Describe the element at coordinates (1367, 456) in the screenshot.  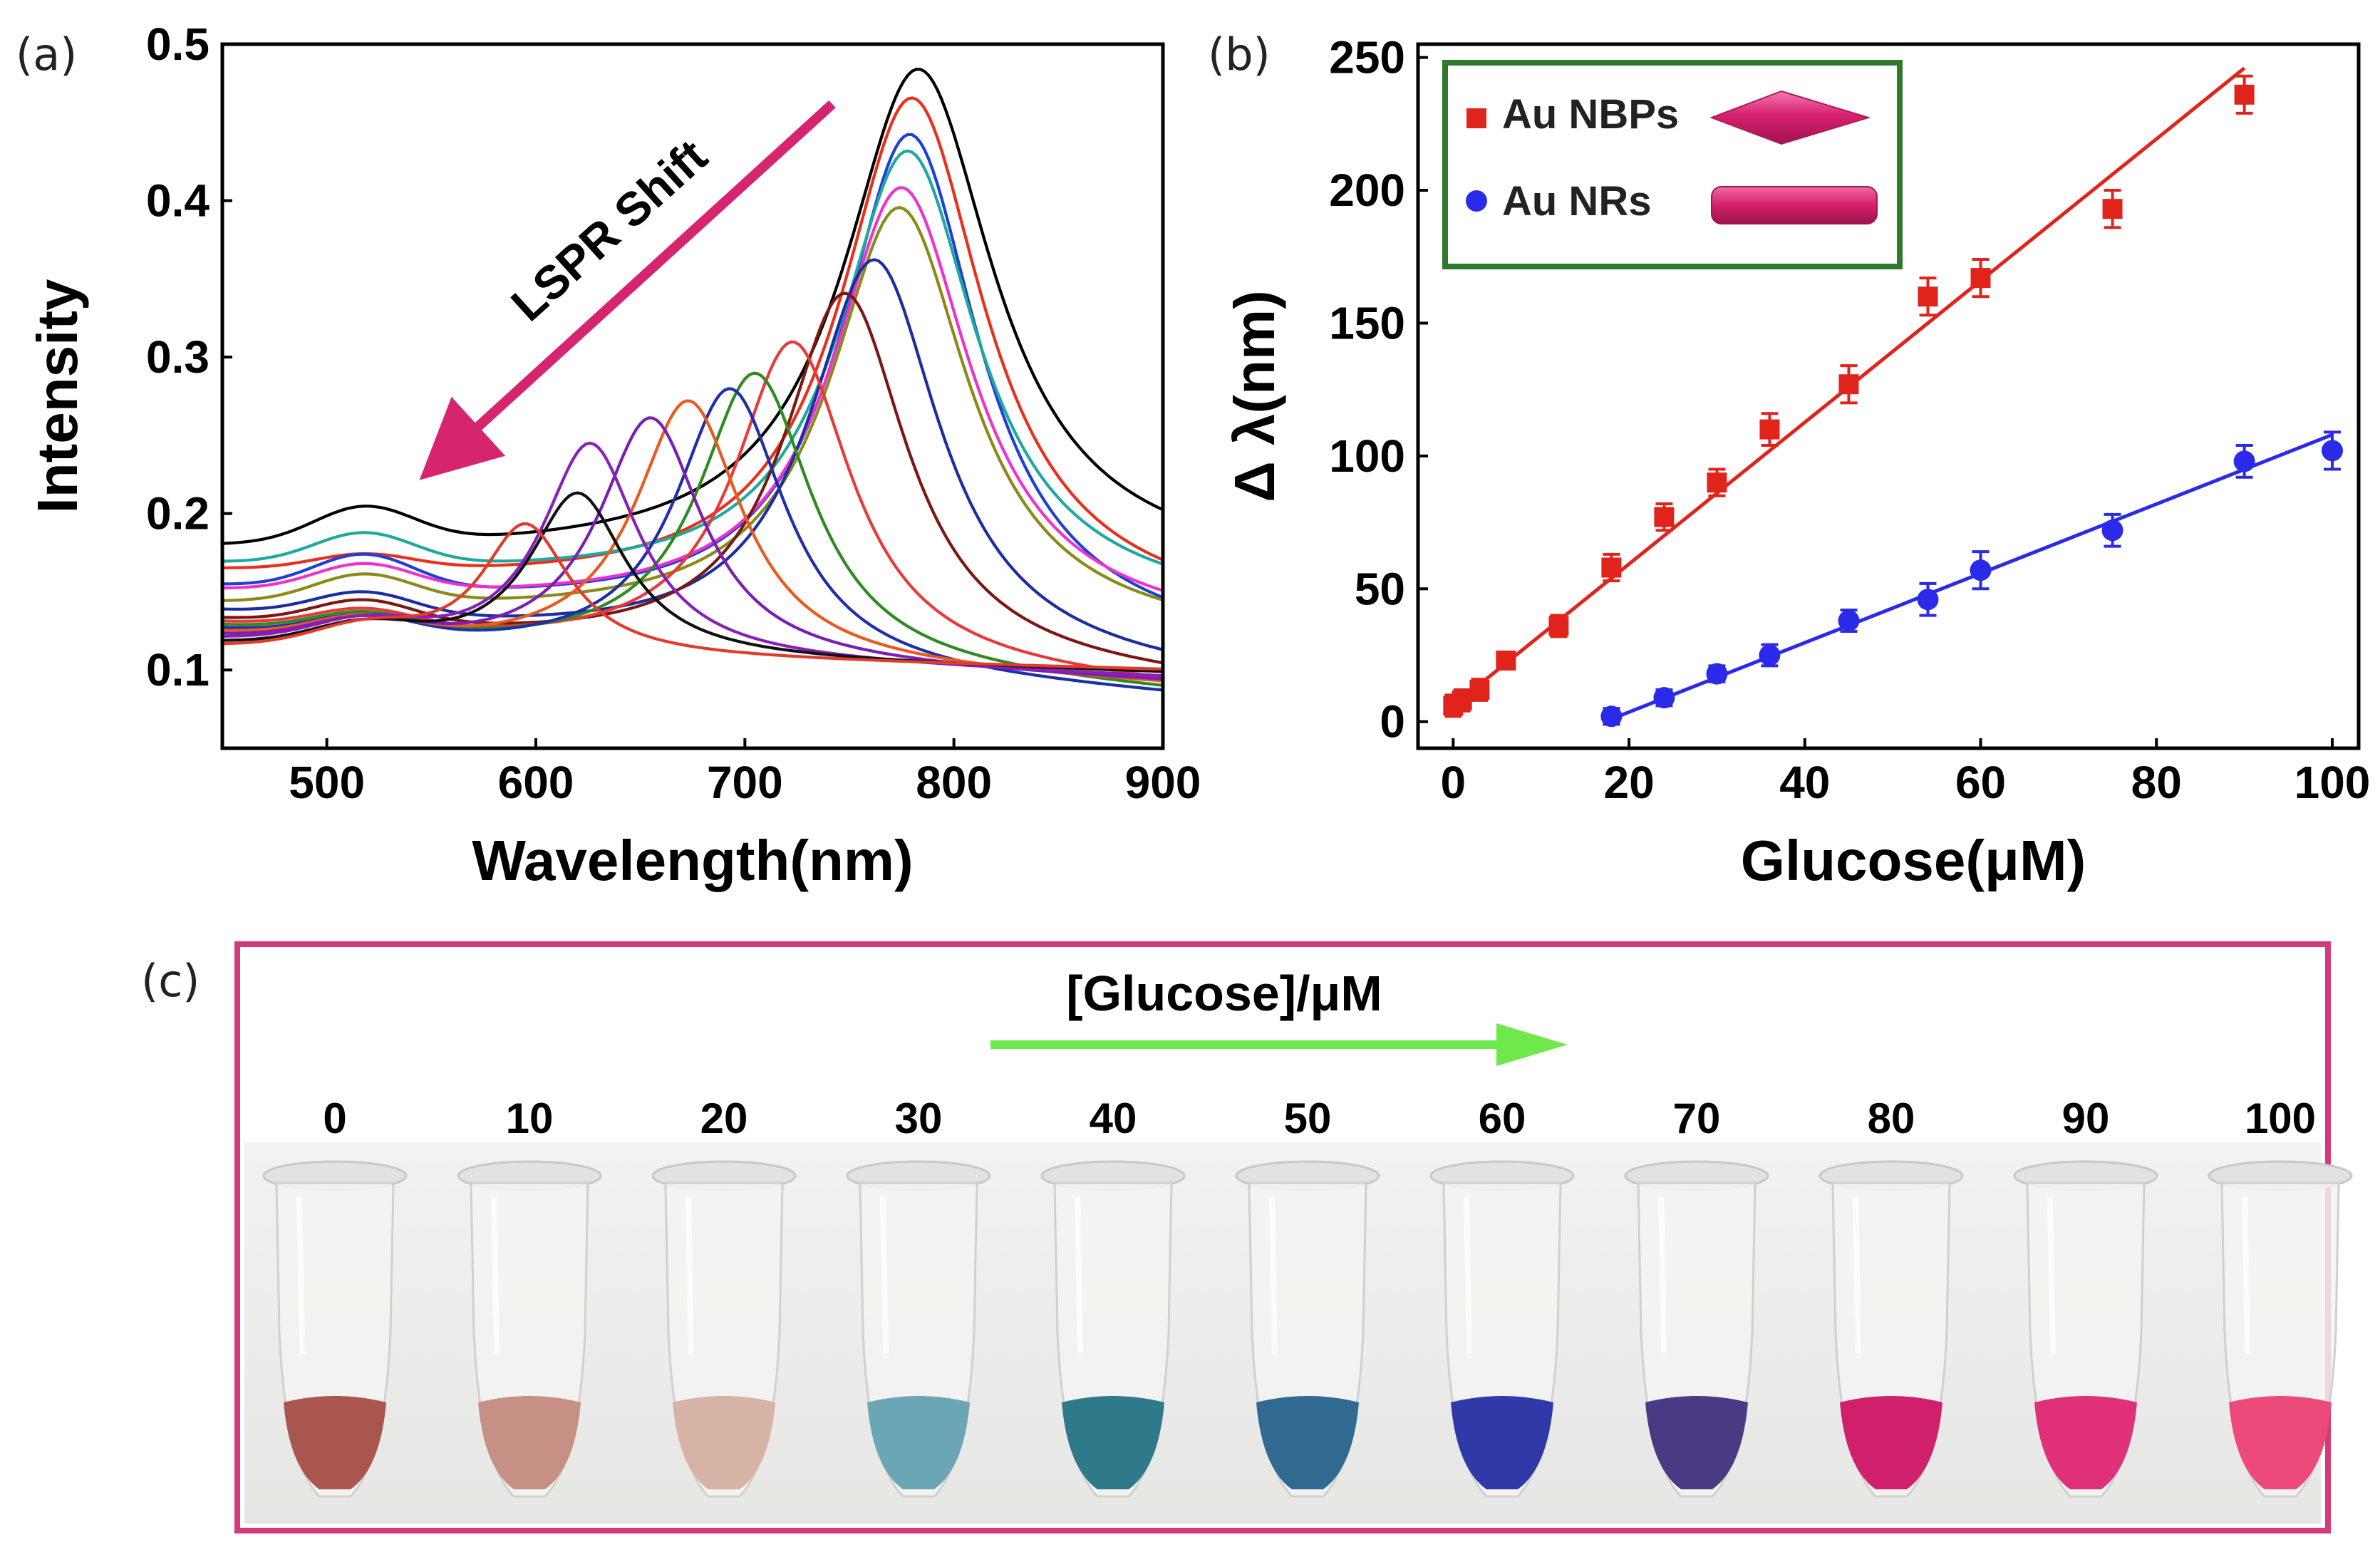
I see `y-tick-label: 100` at that location.